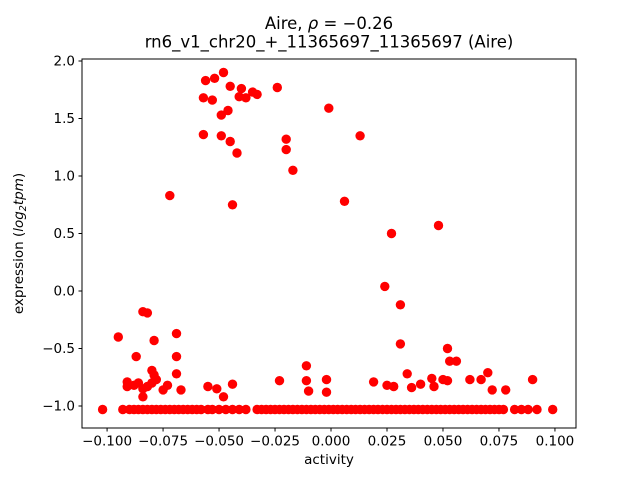  What do you see at coordinates (23, 208) in the screenshot?
I see `y-axis-label-subscript-2: 2` at bounding box center [23, 208].